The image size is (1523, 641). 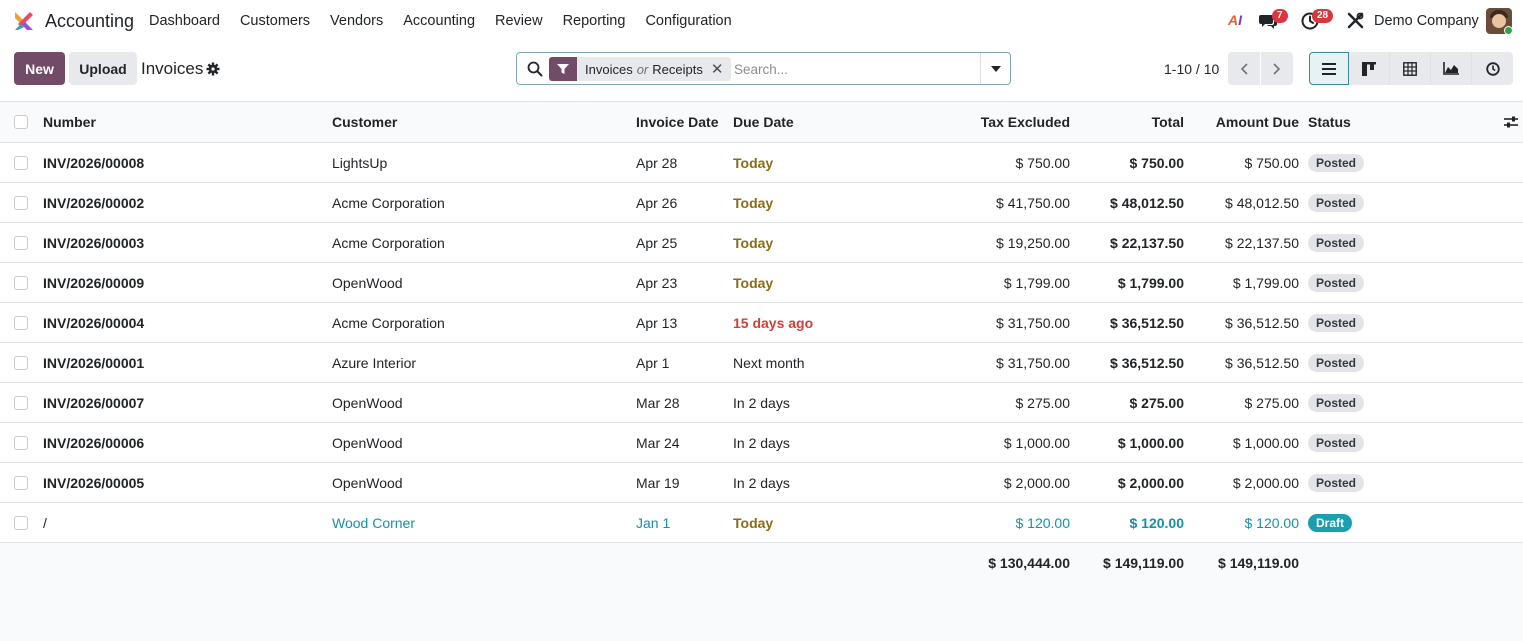 I want to click on select-all-checkbox, so click(x=21, y=122).